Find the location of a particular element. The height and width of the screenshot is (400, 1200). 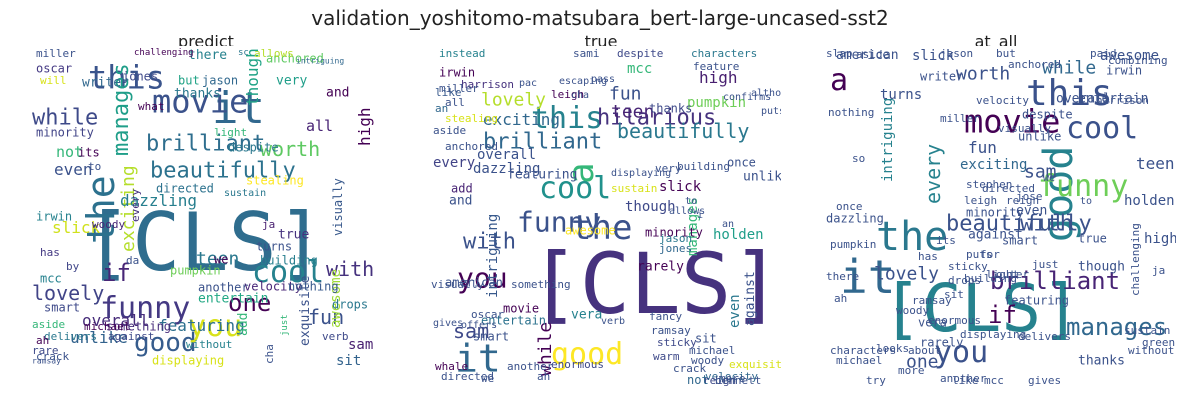

cloud-word: light is located at coordinates (1002, 274).